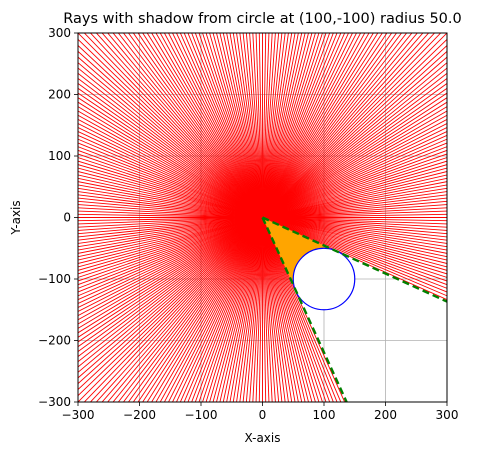 The image size is (500, 455). I want to click on y-tick-label-4: 100, so click(59, 156).